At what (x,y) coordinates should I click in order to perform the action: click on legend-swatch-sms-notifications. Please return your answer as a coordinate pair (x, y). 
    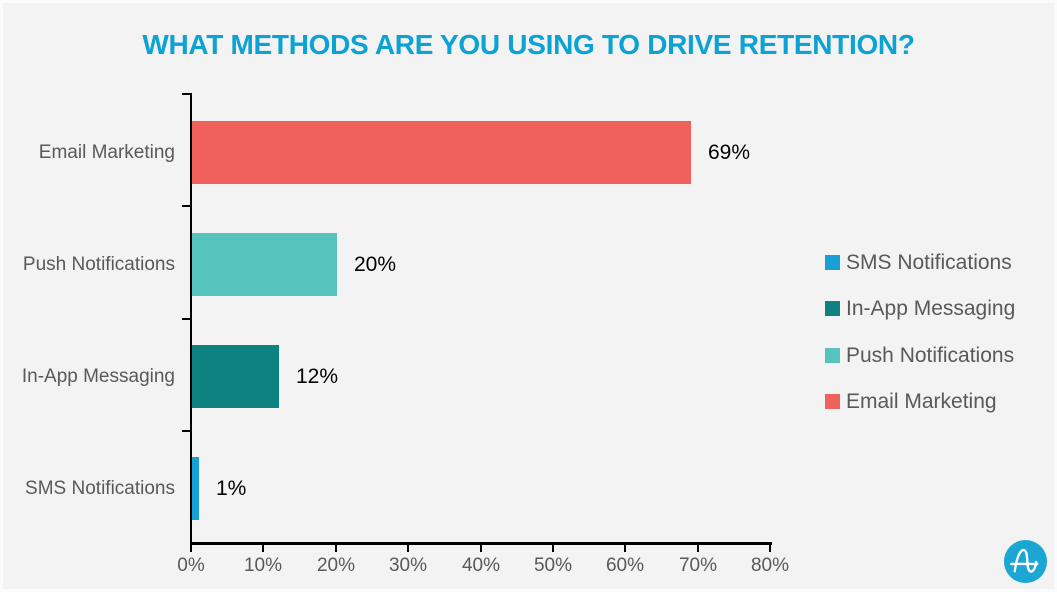
    Looking at the image, I should click on (832, 262).